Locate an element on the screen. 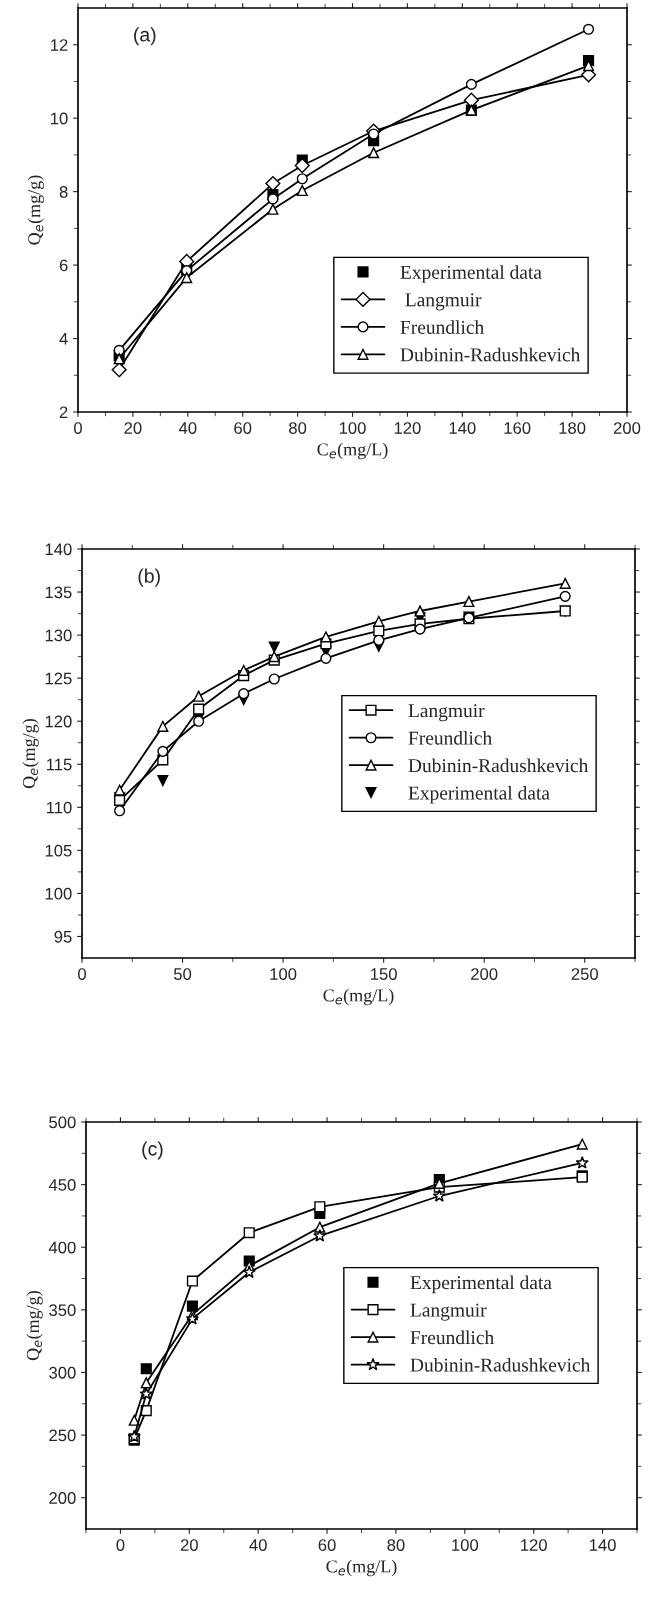 The image size is (667, 1609). y-tick-label: 125 is located at coordinates (58, 678).